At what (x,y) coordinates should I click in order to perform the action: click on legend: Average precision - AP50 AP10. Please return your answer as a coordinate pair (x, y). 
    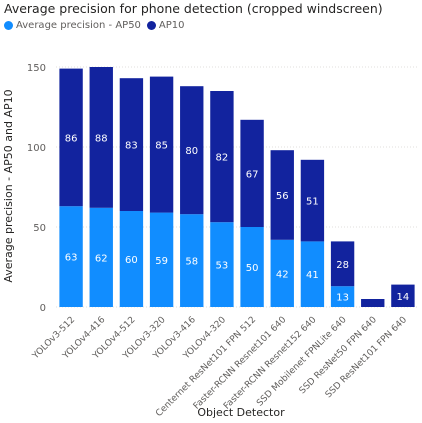
    Looking at the image, I should click on (97, 25).